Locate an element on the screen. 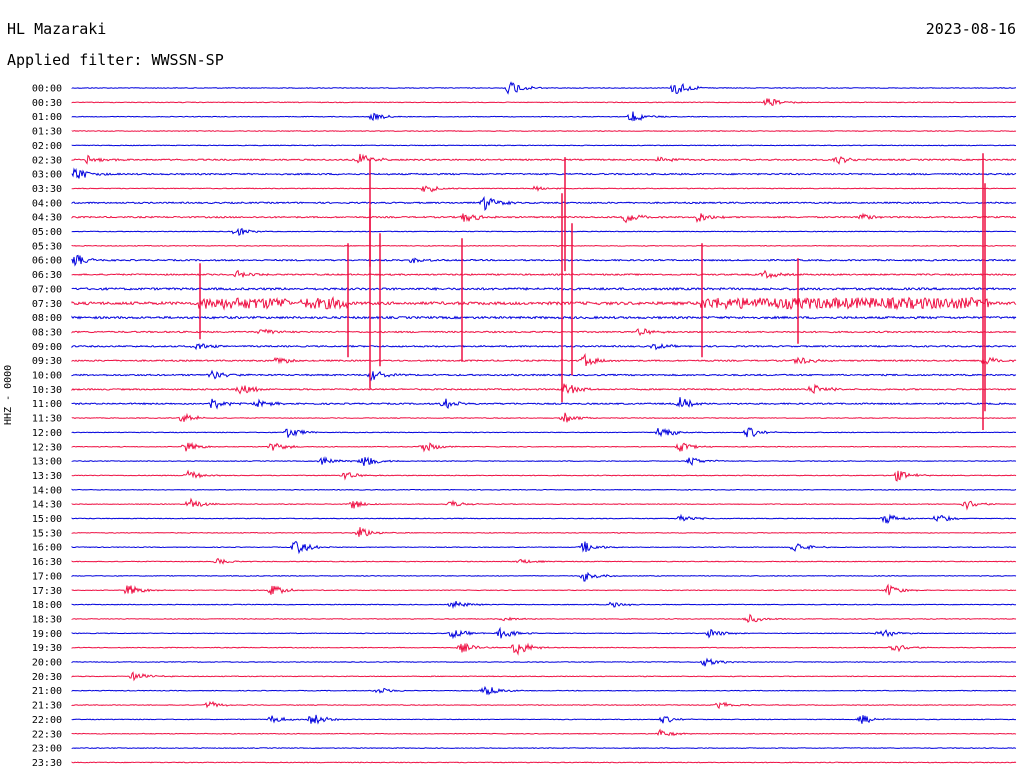 The height and width of the screenshot is (780, 1024). time-tick-label: 04:00 is located at coordinates (47, 203).